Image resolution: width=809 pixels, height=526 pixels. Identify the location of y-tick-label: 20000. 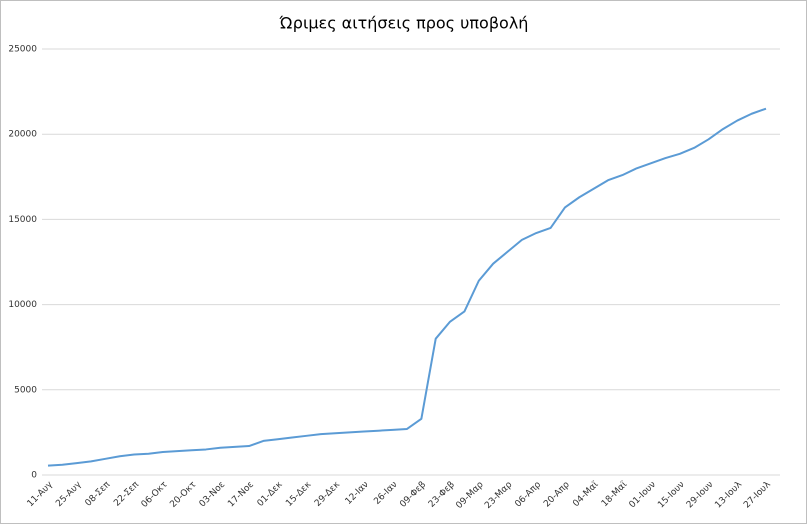
(22, 135).